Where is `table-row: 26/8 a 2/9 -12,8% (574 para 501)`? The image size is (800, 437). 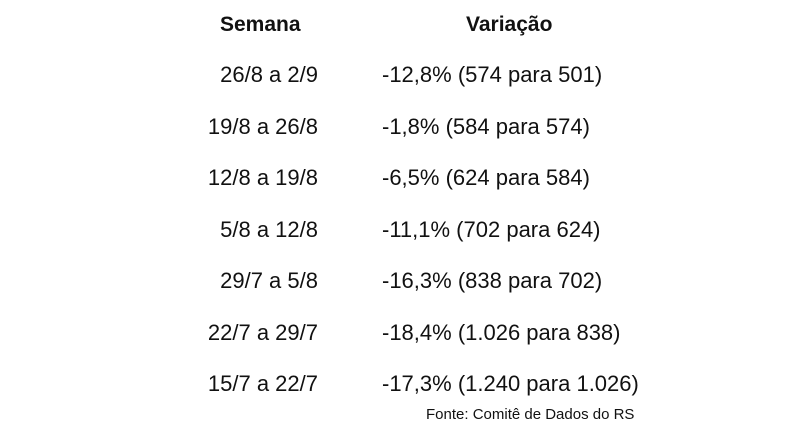 table-row: 26/8 a 2/9 -12,8% (574 para 501) is located at coordinates (400, 83).